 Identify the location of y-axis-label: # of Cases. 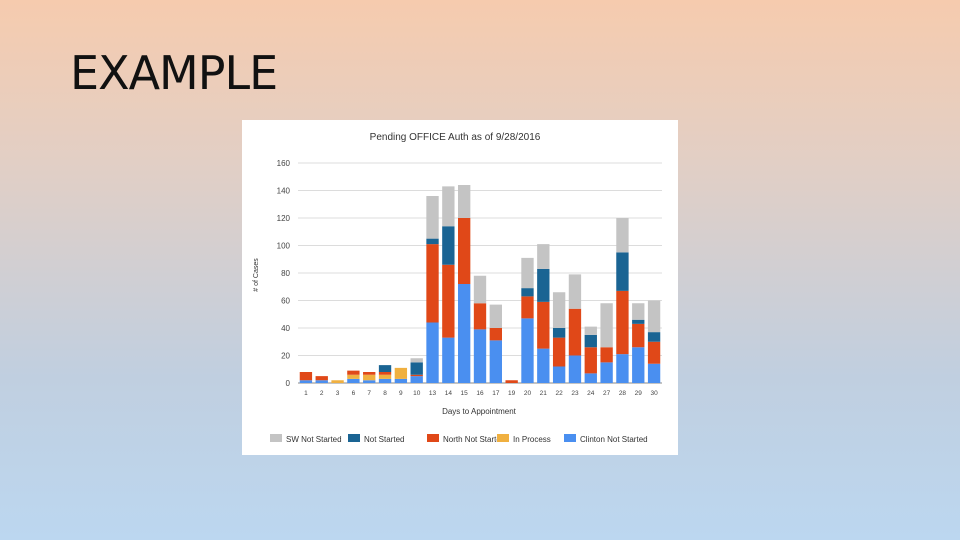
(256, 275).